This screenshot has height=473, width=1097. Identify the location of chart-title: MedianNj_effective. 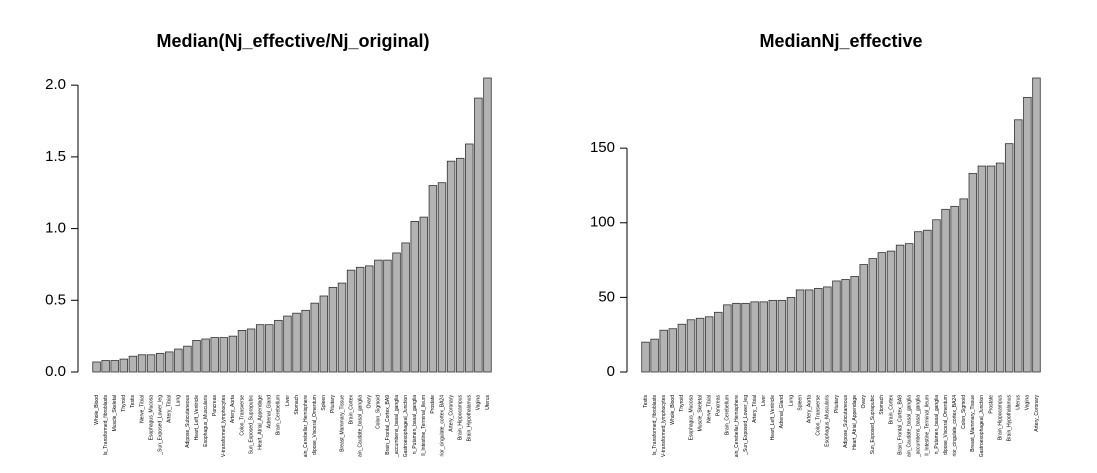
(840, 41).